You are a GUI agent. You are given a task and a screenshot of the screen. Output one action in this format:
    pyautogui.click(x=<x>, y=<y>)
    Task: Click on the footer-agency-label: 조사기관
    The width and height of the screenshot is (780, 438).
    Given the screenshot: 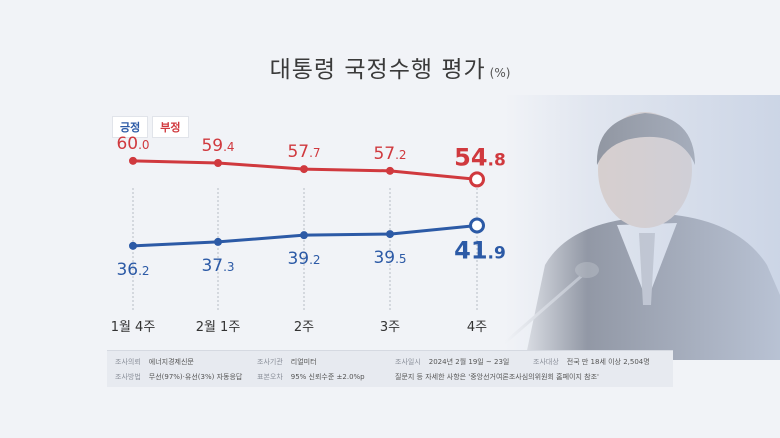 What is the action you would take?
    pyautogui.click(x=270, y=362)
    